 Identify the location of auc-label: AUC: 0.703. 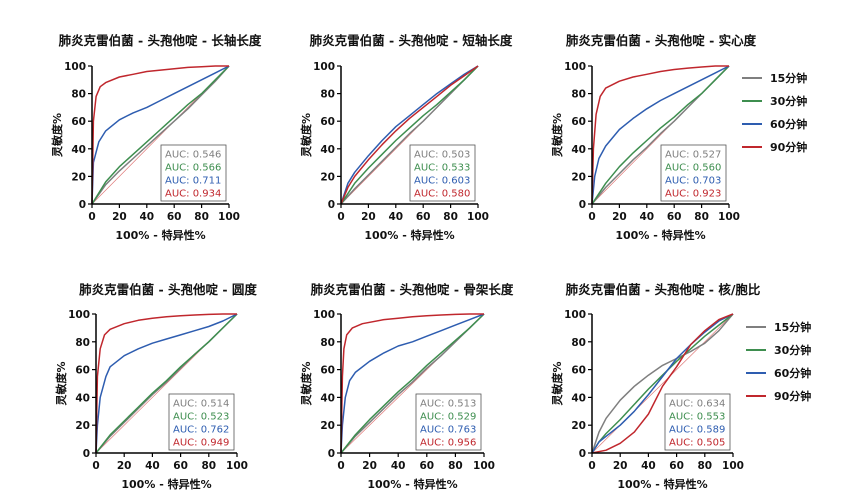
(693, 181).